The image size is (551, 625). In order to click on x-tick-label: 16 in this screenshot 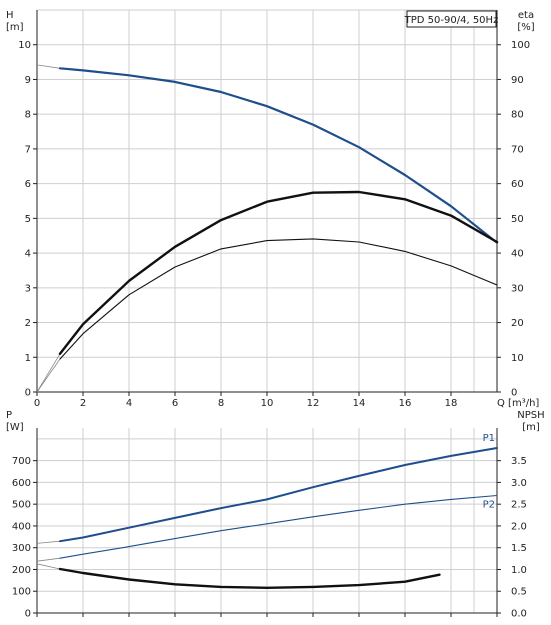, I will do `click(405, 403)`.